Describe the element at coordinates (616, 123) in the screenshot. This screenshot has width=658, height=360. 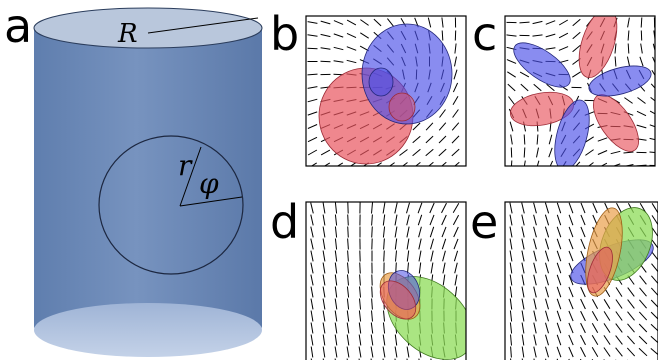
I see `petal-red-lower-right` at that location.